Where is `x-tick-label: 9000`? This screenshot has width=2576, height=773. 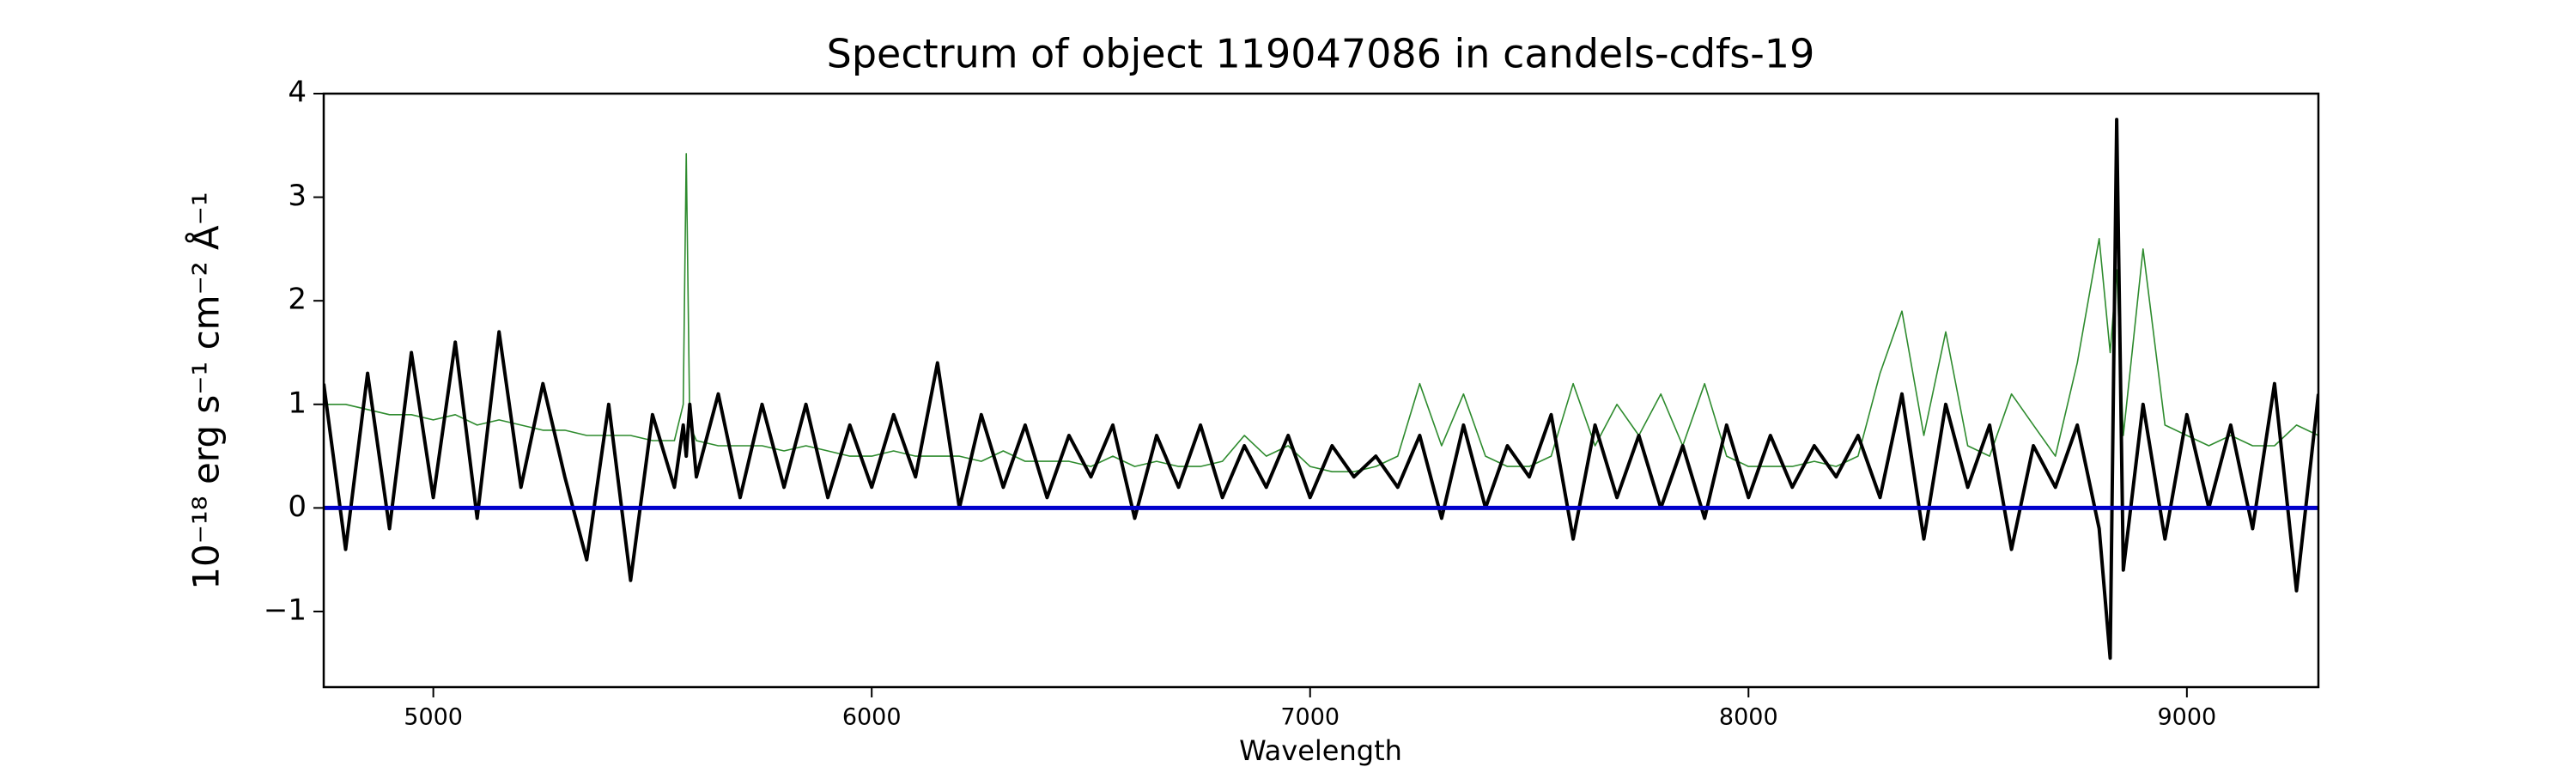 x-tick-label: 9000 is located at coordinates (2186, 717).